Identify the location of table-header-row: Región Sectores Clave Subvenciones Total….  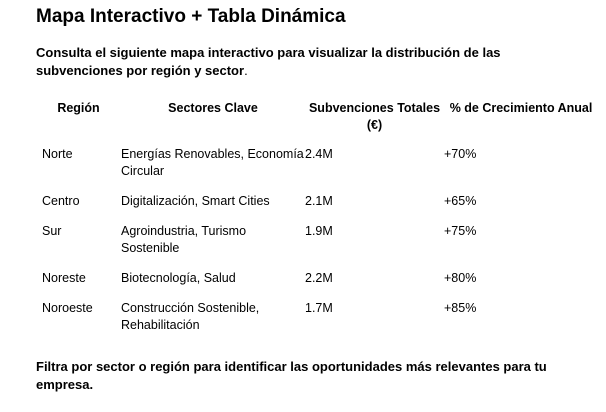
(317, 121).